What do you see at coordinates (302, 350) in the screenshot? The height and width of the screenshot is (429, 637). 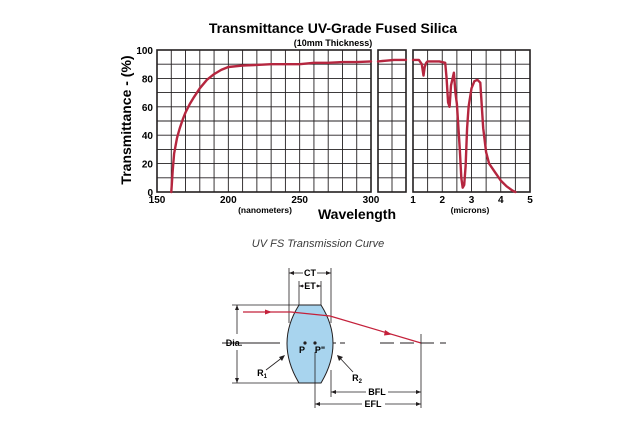 I see `label-p: P` at bounding box center [302, 350].